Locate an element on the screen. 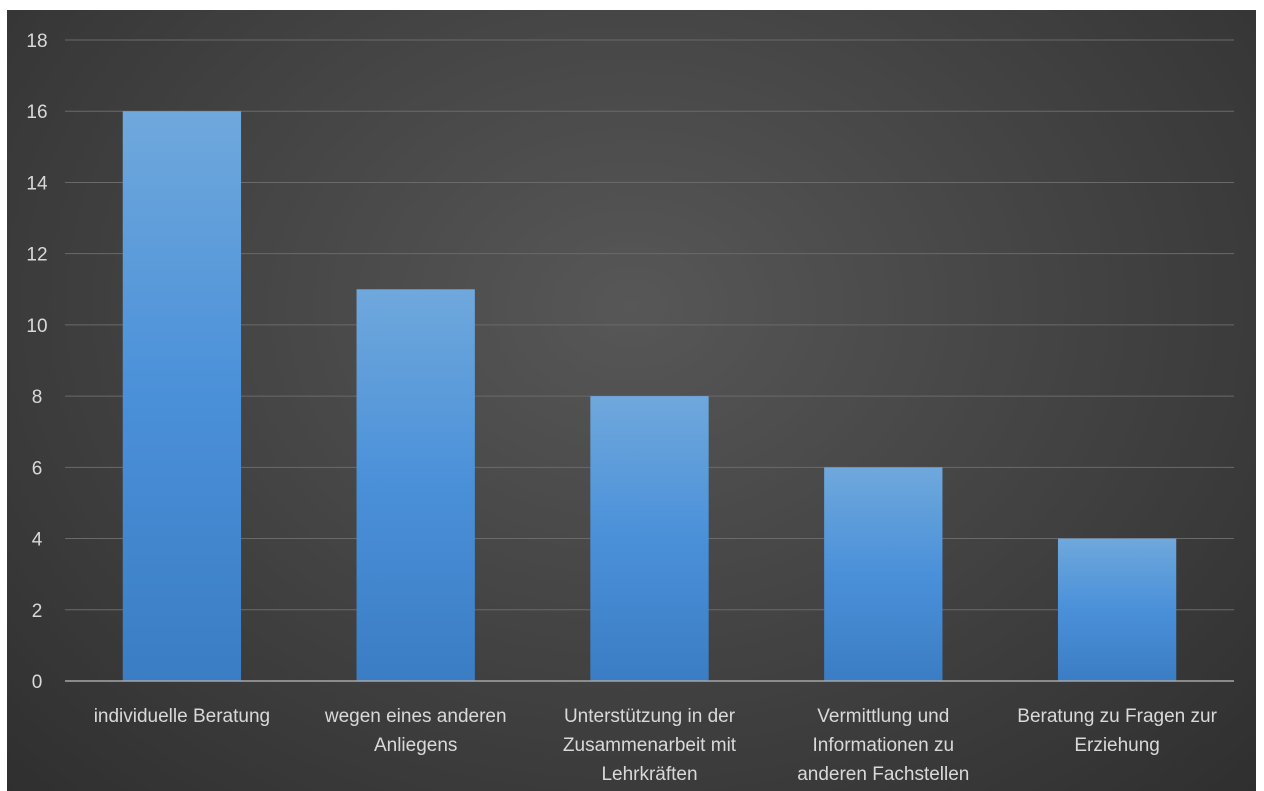  x-category-label-line: Vermittlung und is located at coordinates (883, 716).